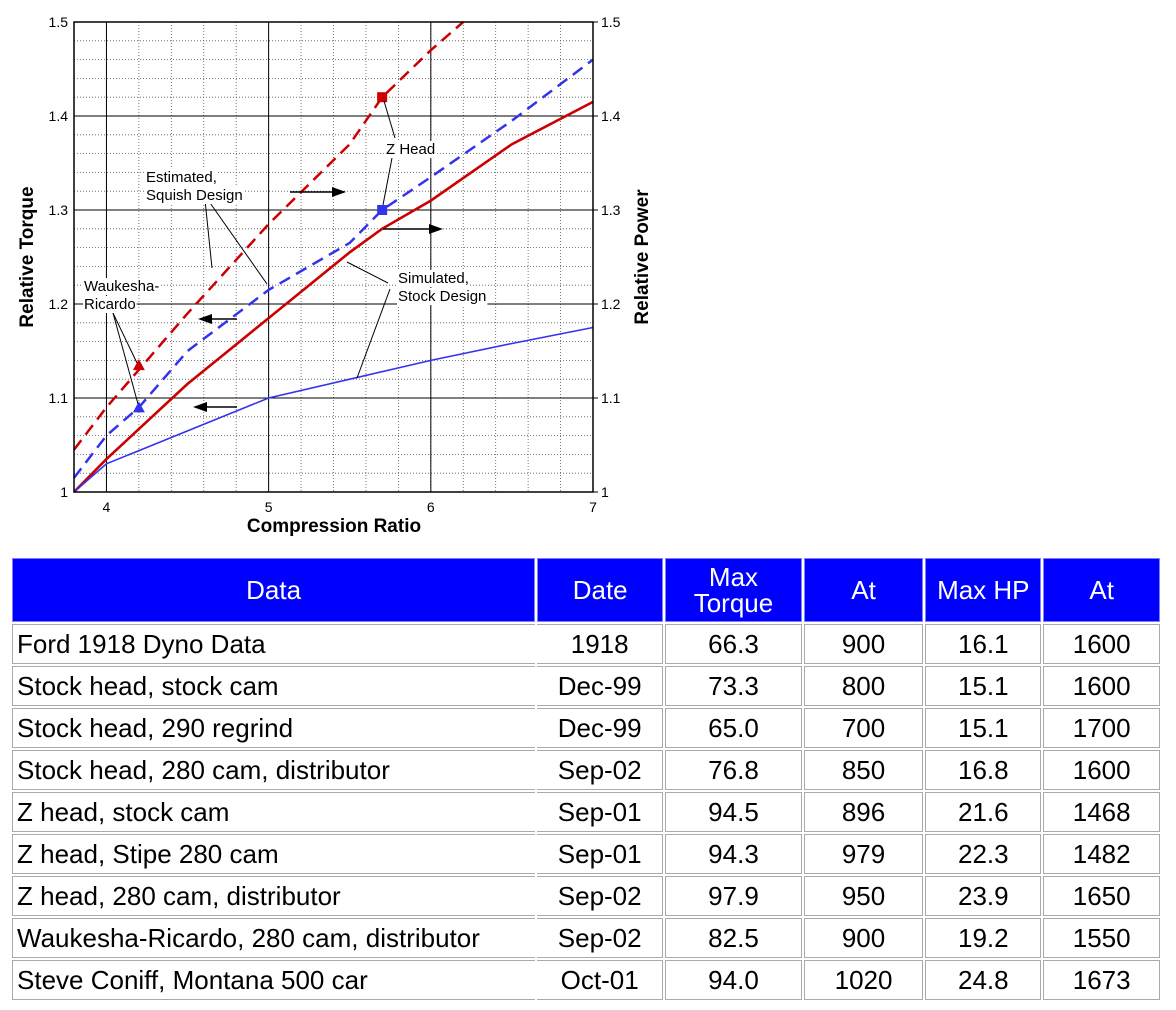 This screenshot has height=1010, width=1176. I want to click on table-cell: 1482, so click(1101, 854).